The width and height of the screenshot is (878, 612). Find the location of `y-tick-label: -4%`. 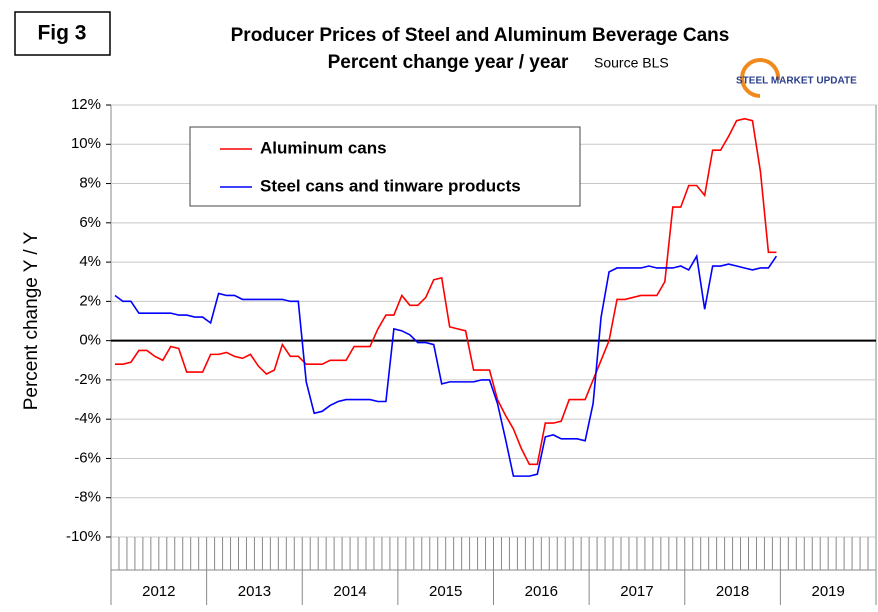

y-tick-label: -4% is located at coordinates (87, 418).